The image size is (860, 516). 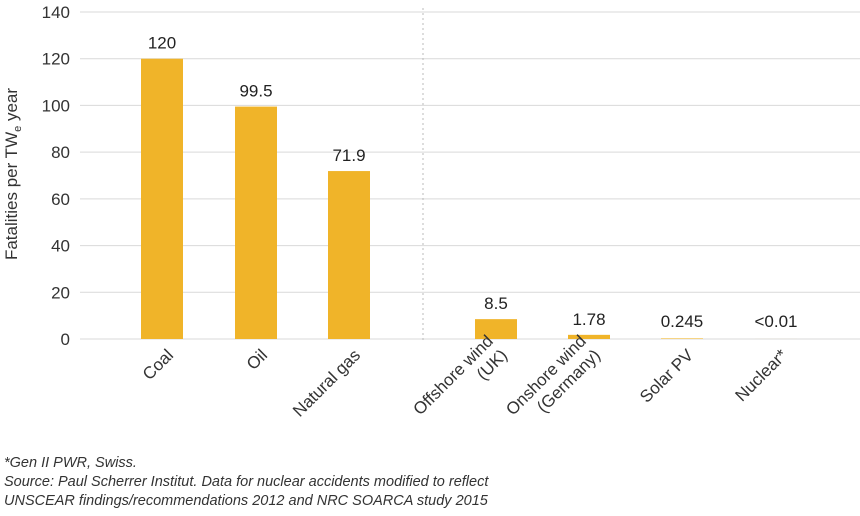 I want to click on category-label: Solar PV, so click(x=666, y=375).